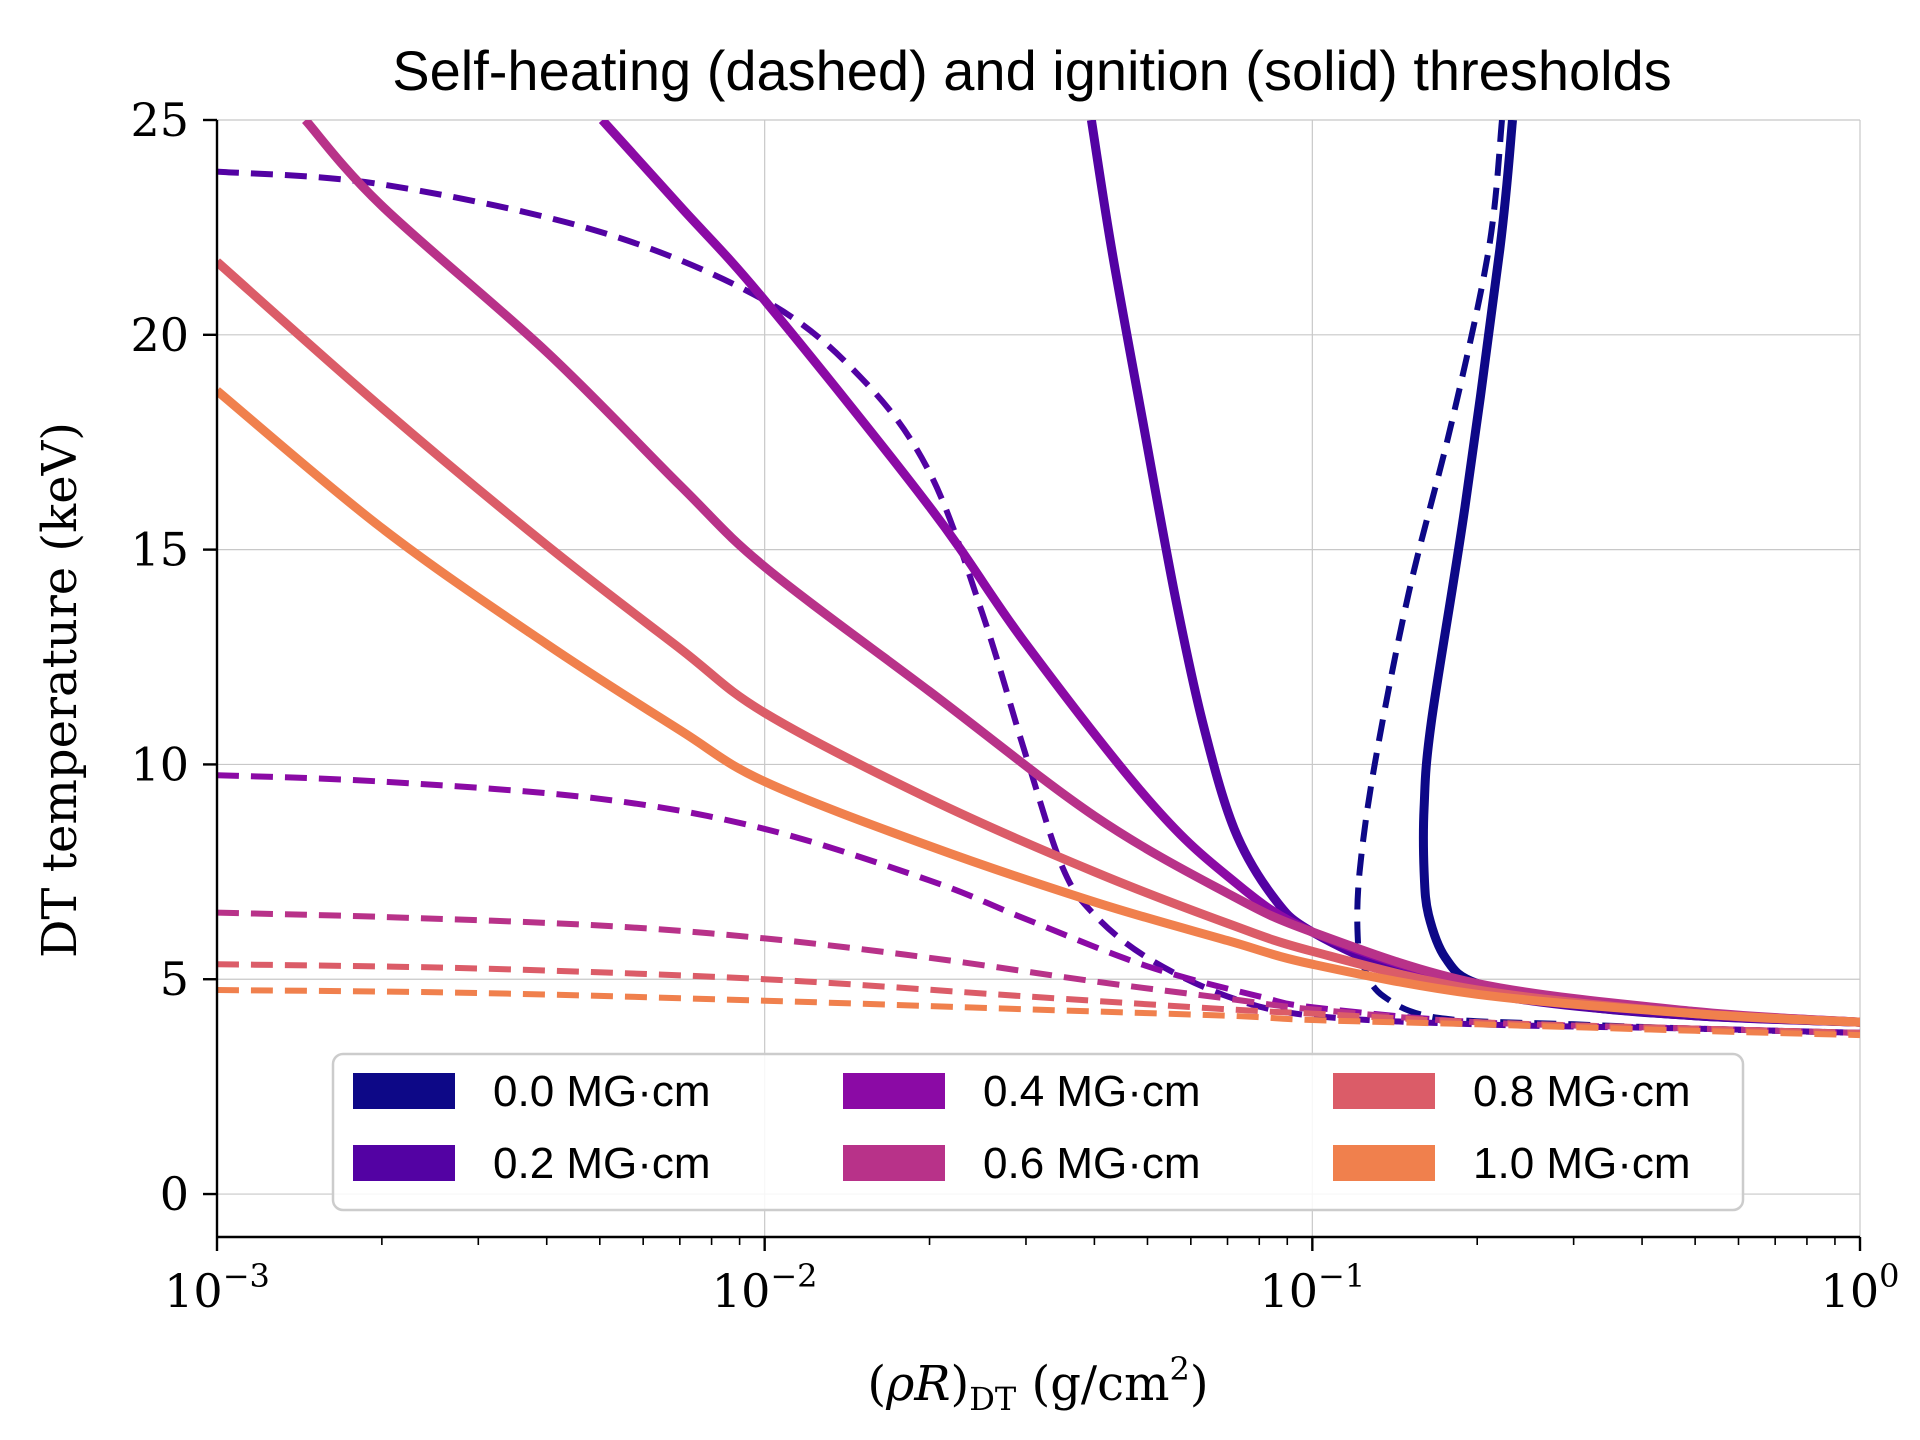  Describe the element at coordinates (60, 690) in the screenshot. I see `y-axis-label: DT temperature (keV)` at that location.